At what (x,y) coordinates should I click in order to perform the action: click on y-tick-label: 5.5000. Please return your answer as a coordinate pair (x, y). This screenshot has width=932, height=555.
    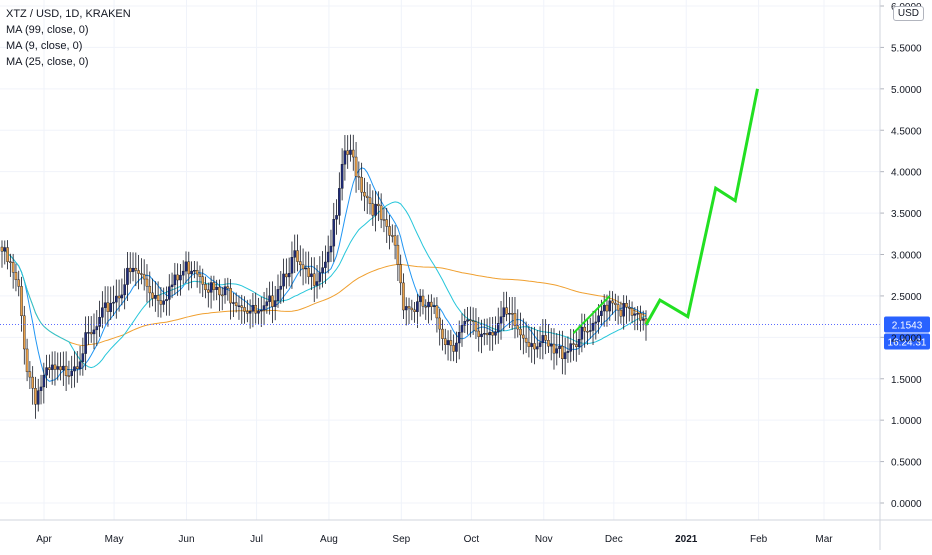
    Looking at the image, I should click on (906, 48).